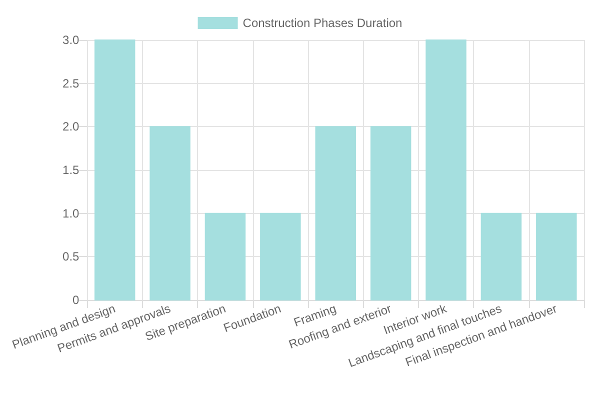  What do you see at coordinates (71, 257) in the screenshot?
I see `y-tick-label: 0.5` at bounding box center [71, 257].